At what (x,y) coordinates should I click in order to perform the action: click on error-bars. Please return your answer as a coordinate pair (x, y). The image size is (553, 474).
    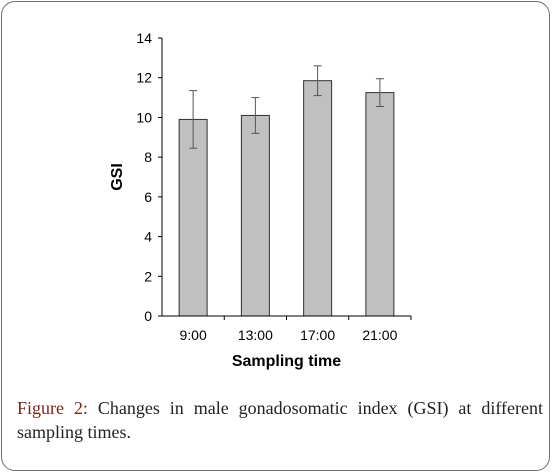
    Looking at the image, I should click on (286, 107).